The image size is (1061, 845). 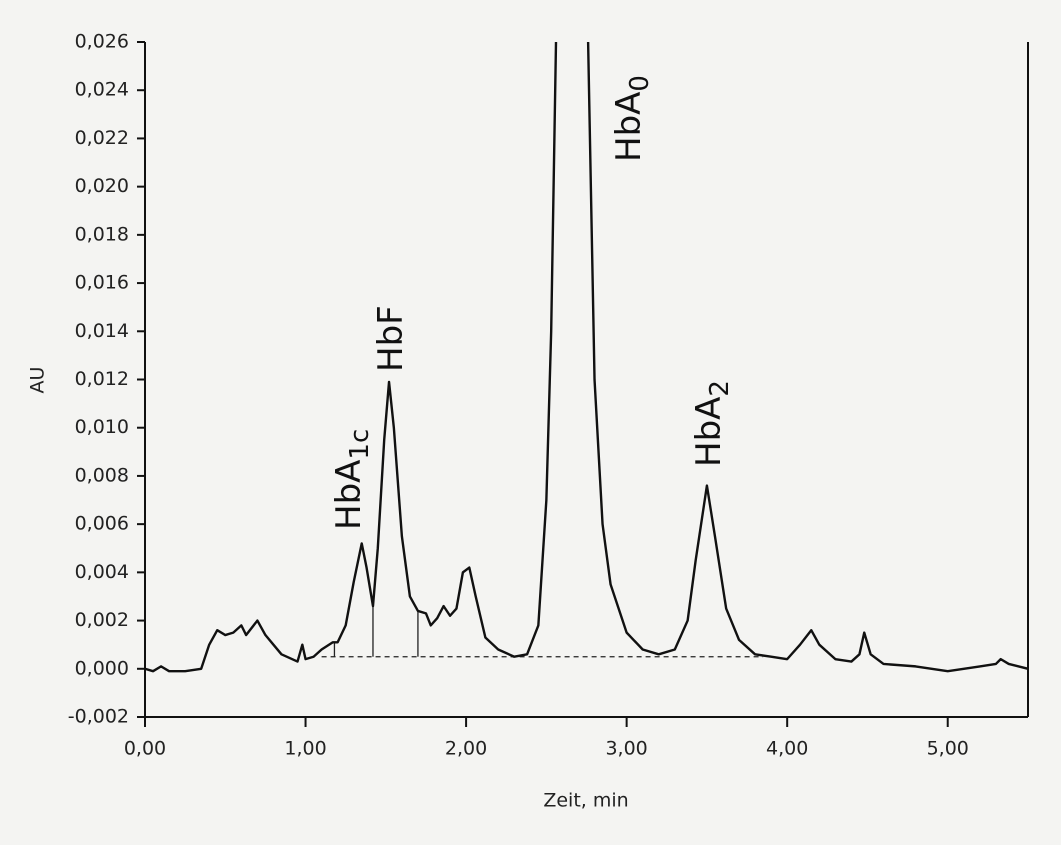 I want to click on y-tick-label: 0,026, so click(x=102, y=42).